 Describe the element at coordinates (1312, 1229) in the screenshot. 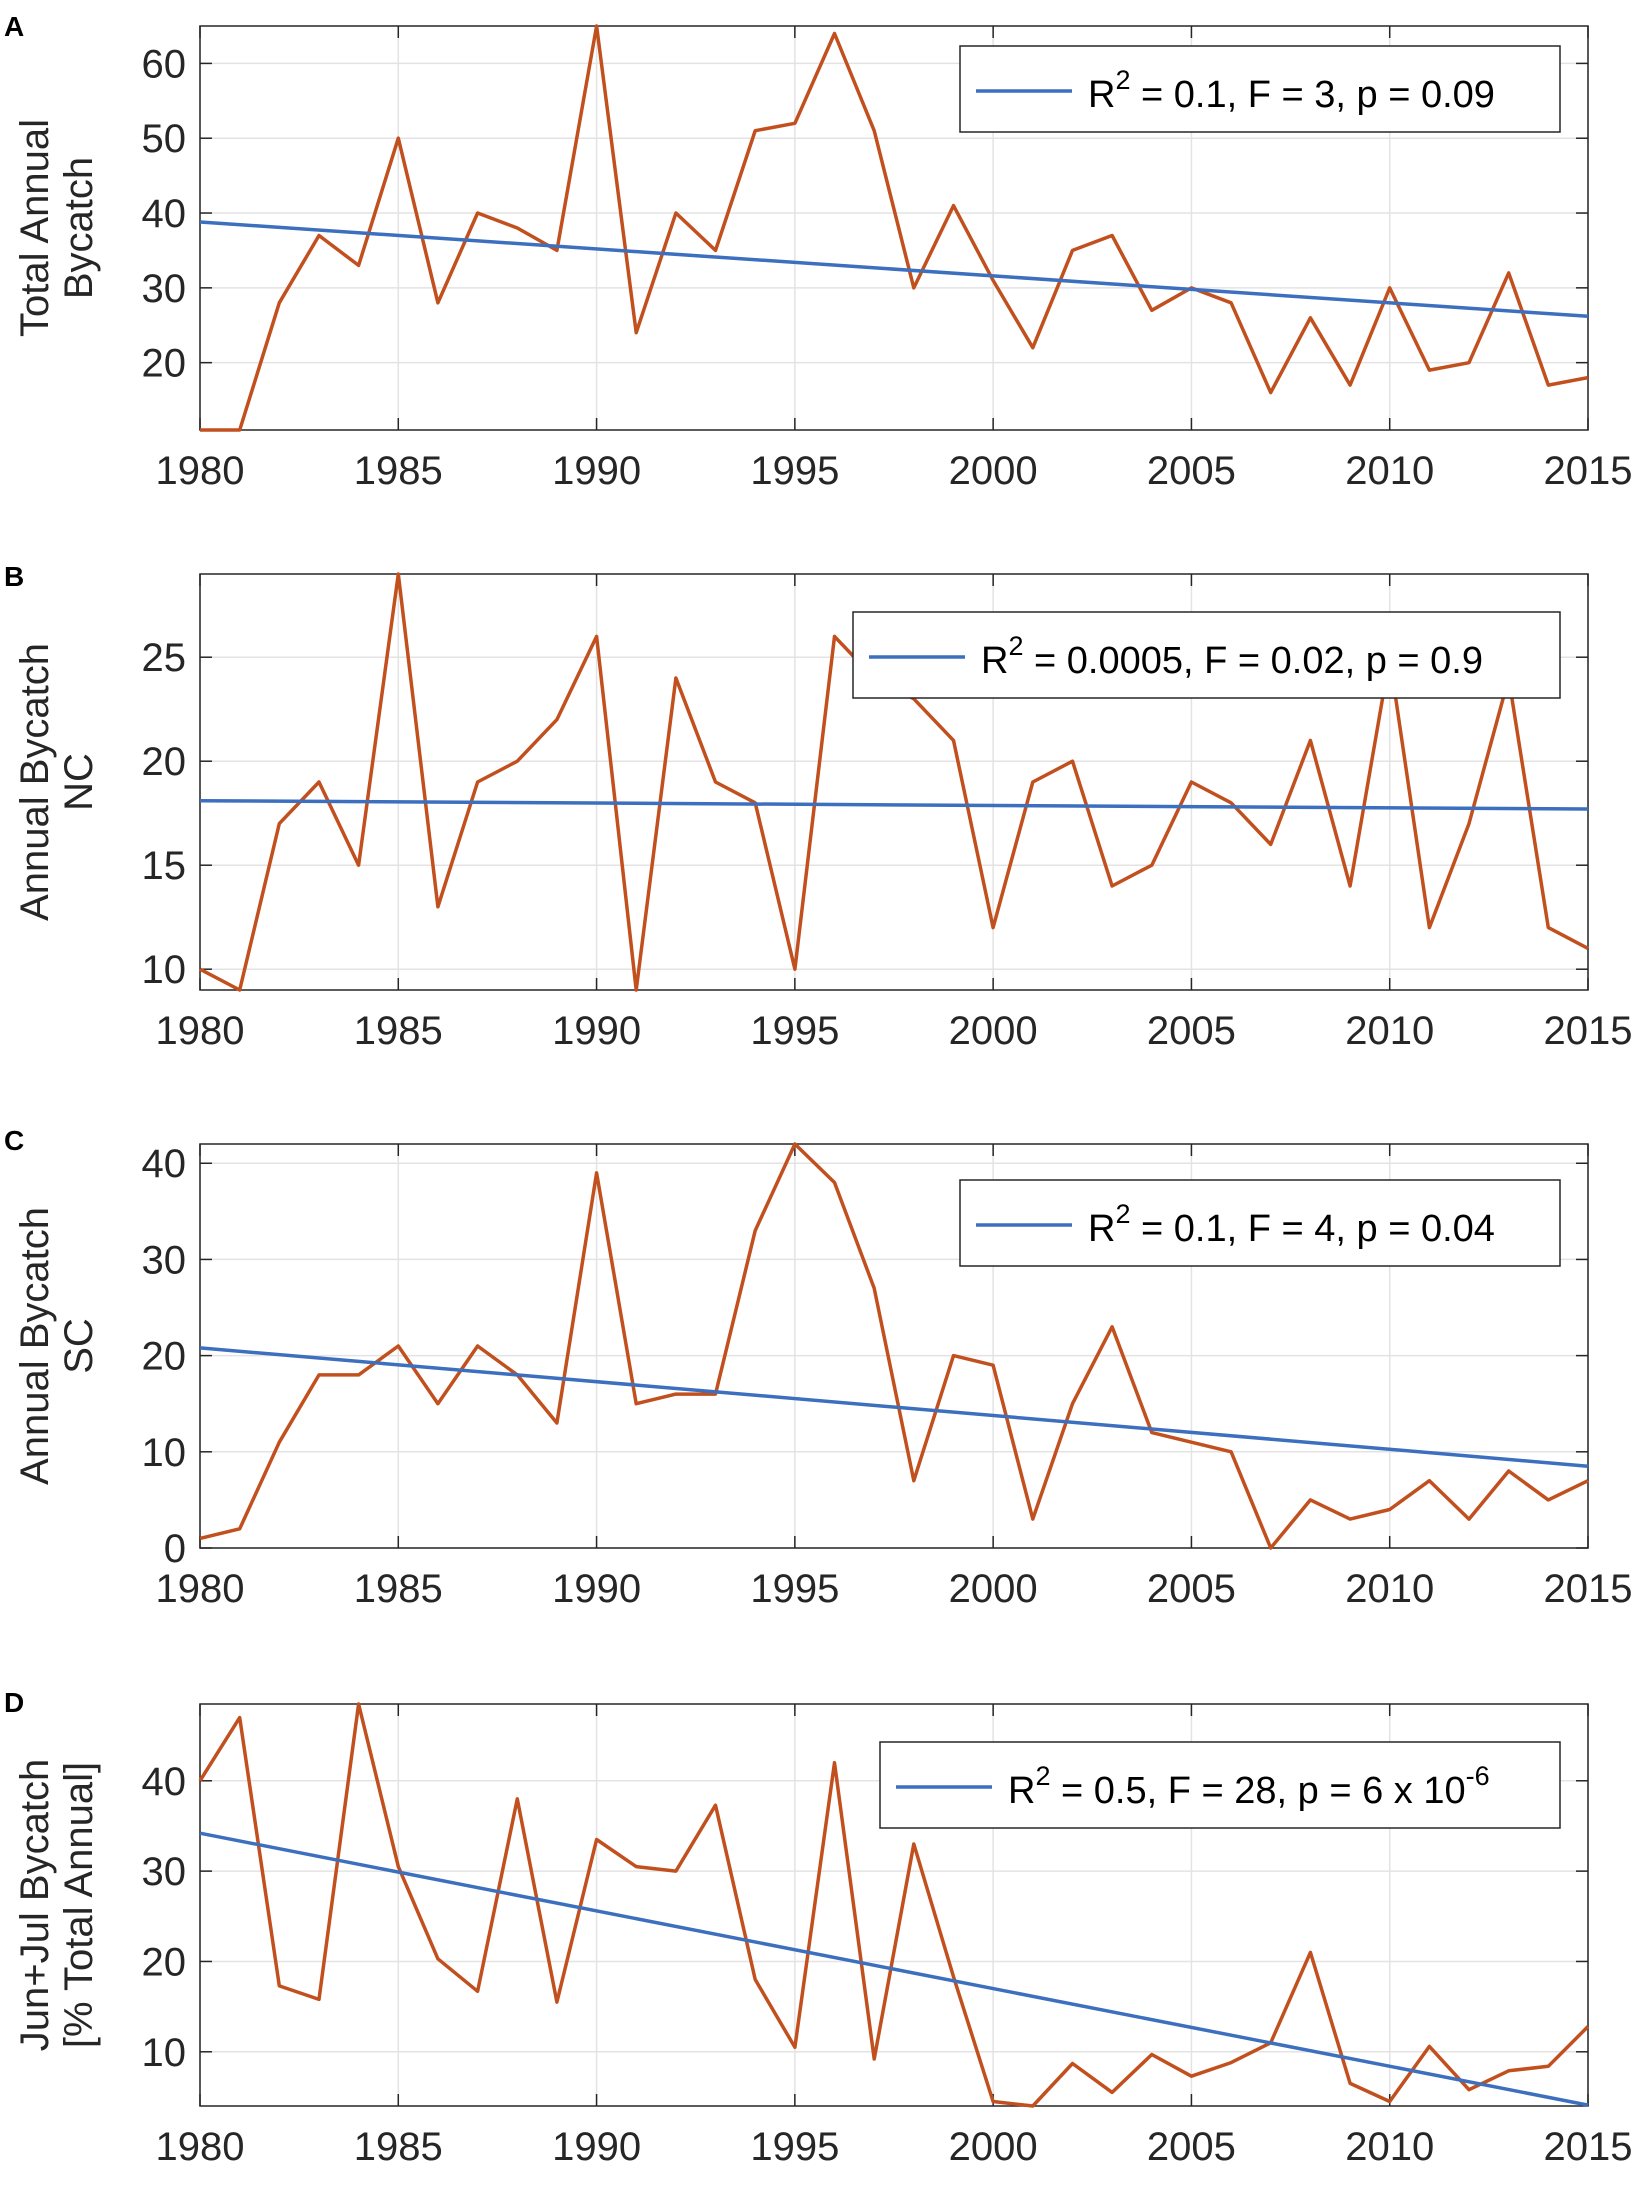

I see `legend-text-stats: = 0.1, F = 4, p = 0.04` at that location.